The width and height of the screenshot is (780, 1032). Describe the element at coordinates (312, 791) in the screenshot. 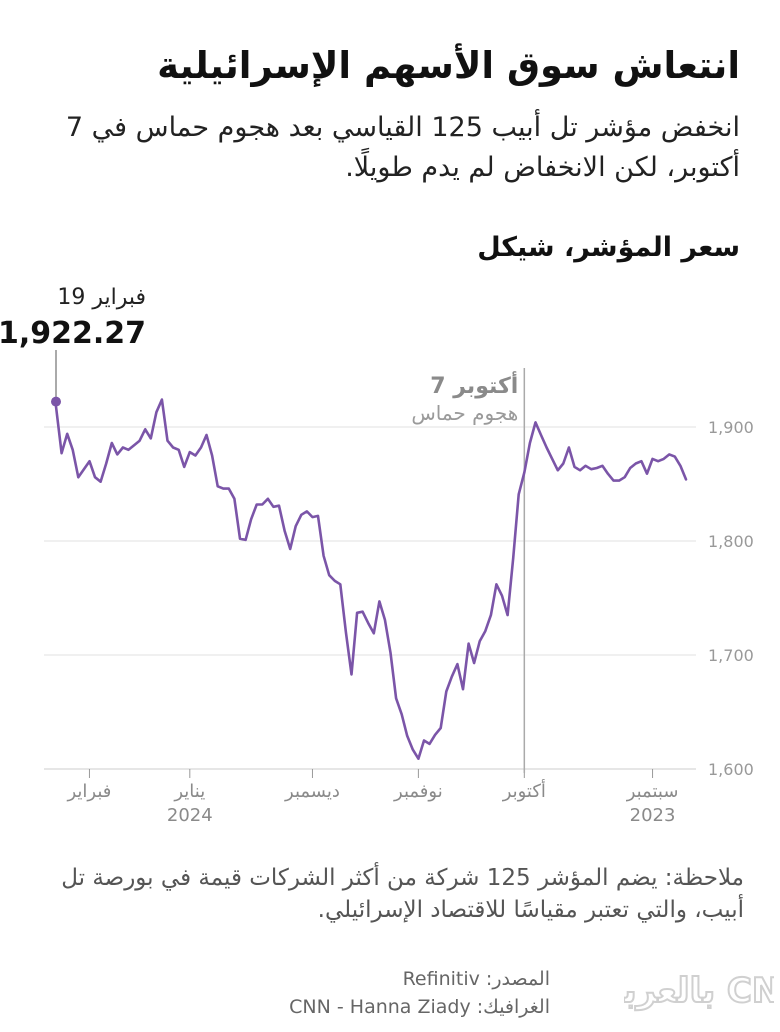

I see `x-tick-label: ديسمبر` at that location.